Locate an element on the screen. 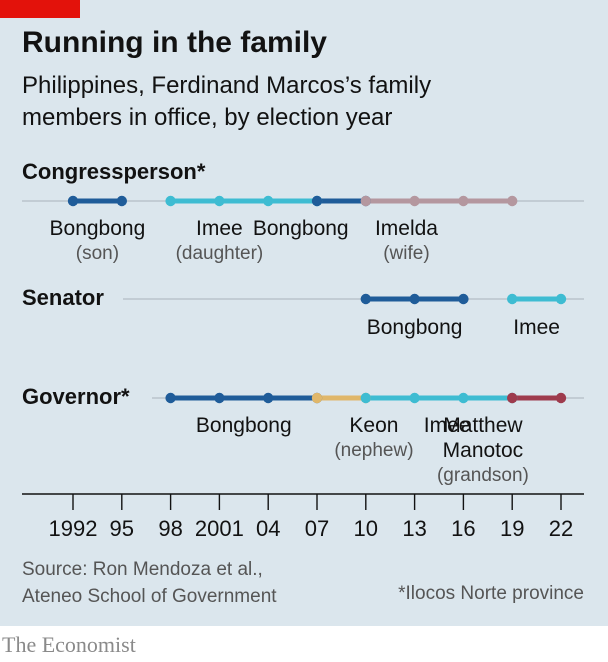 This screenshot has width=608, height=662. segment-member-label: Manotoc is located at coordinates (483, 450).